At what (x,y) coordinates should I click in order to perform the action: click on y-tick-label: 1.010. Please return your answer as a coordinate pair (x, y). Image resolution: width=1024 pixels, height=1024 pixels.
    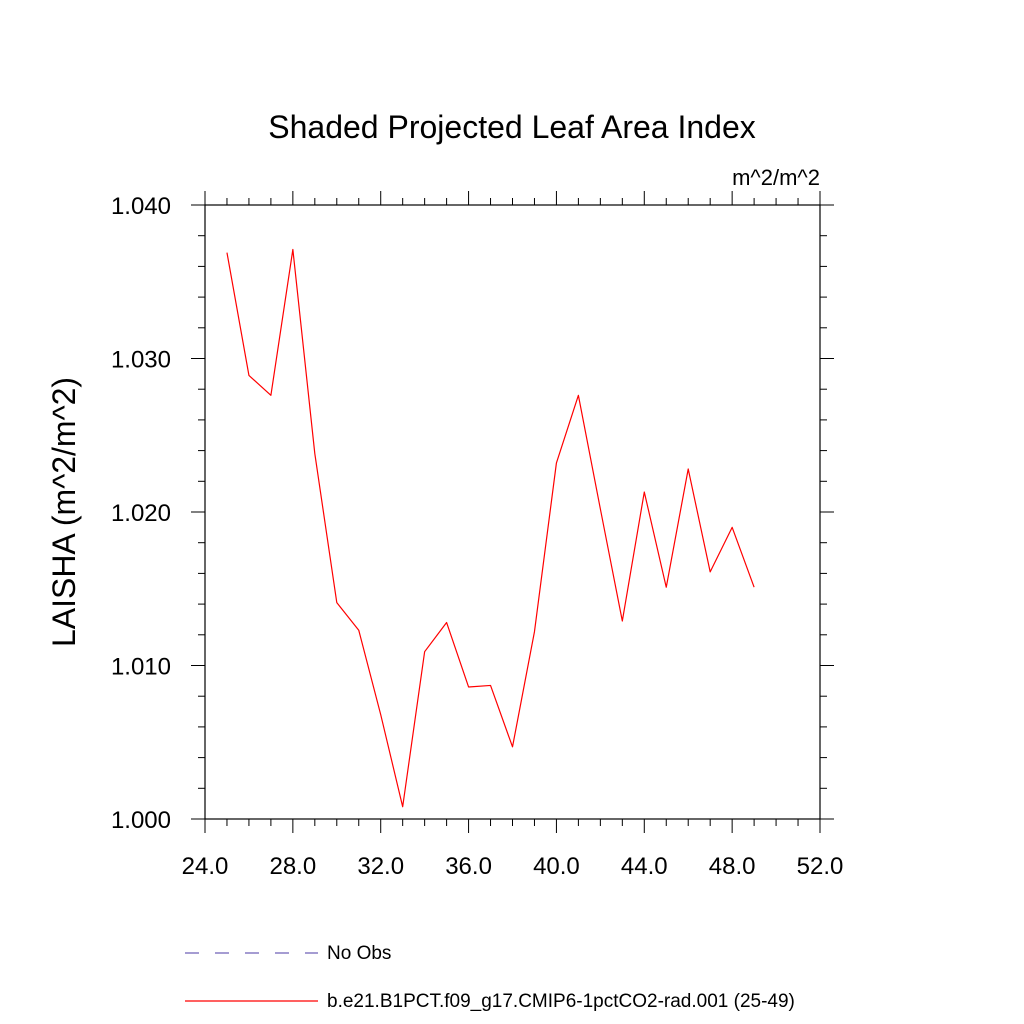
    Looking at the image, I should click on (141, 667).